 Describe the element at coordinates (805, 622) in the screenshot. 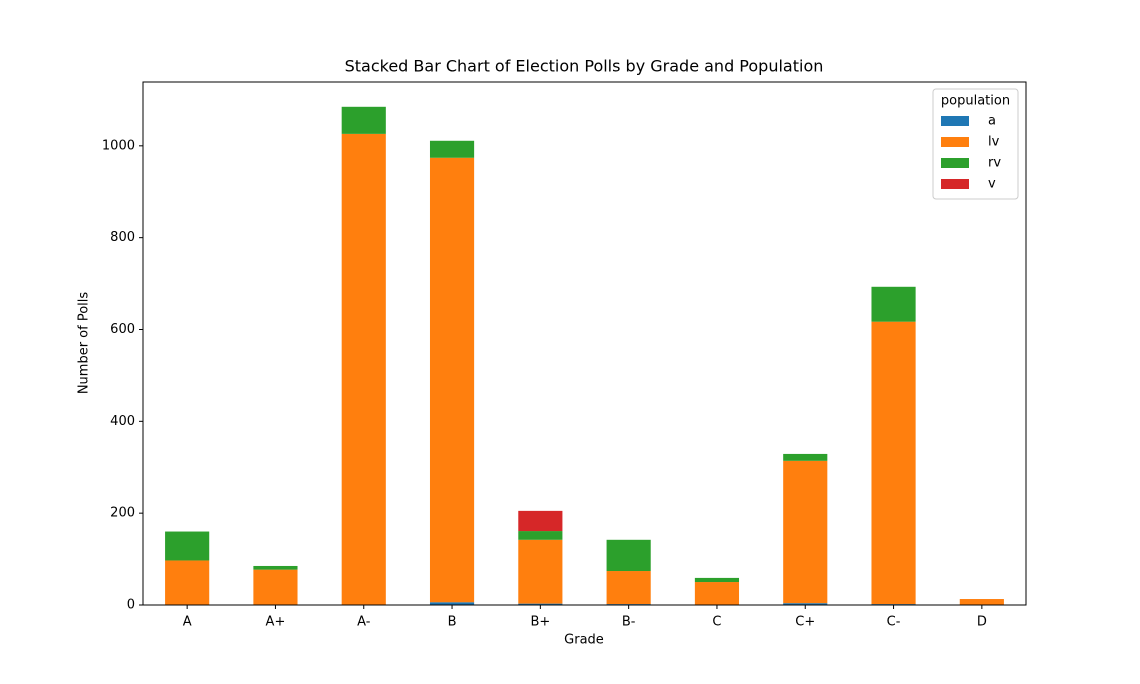

I see `x-tick-label: C+` at that location.